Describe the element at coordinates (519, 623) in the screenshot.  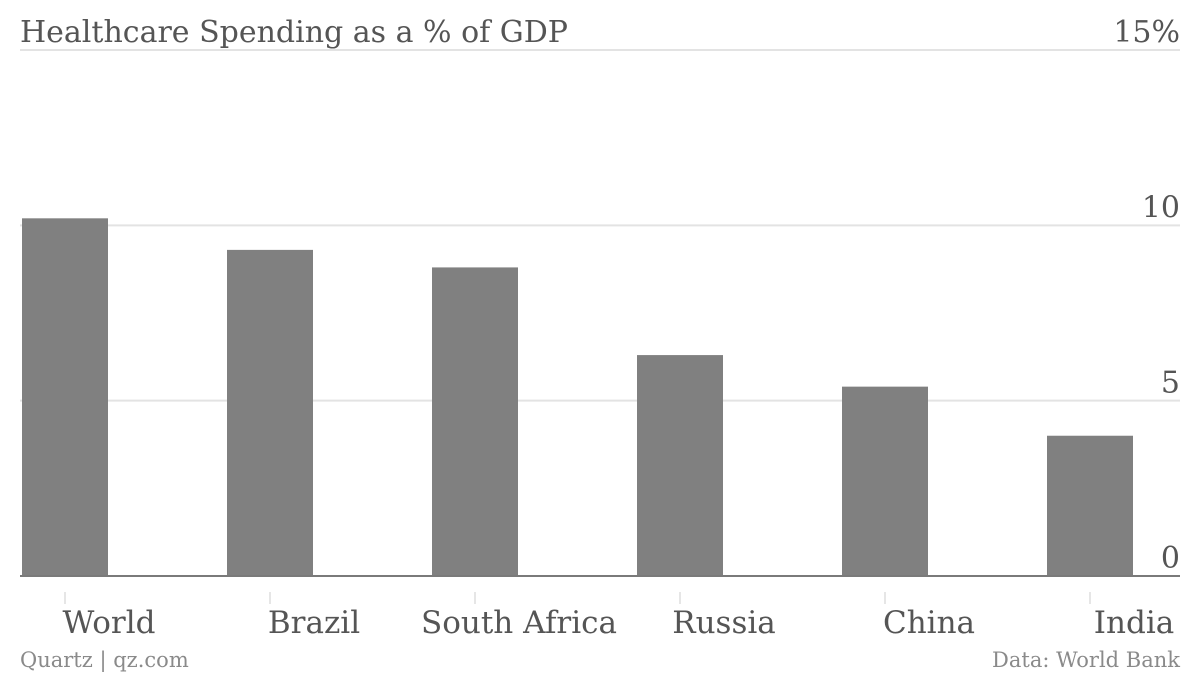
I see `x-tick-label-south-africa: South Africa` at that location.